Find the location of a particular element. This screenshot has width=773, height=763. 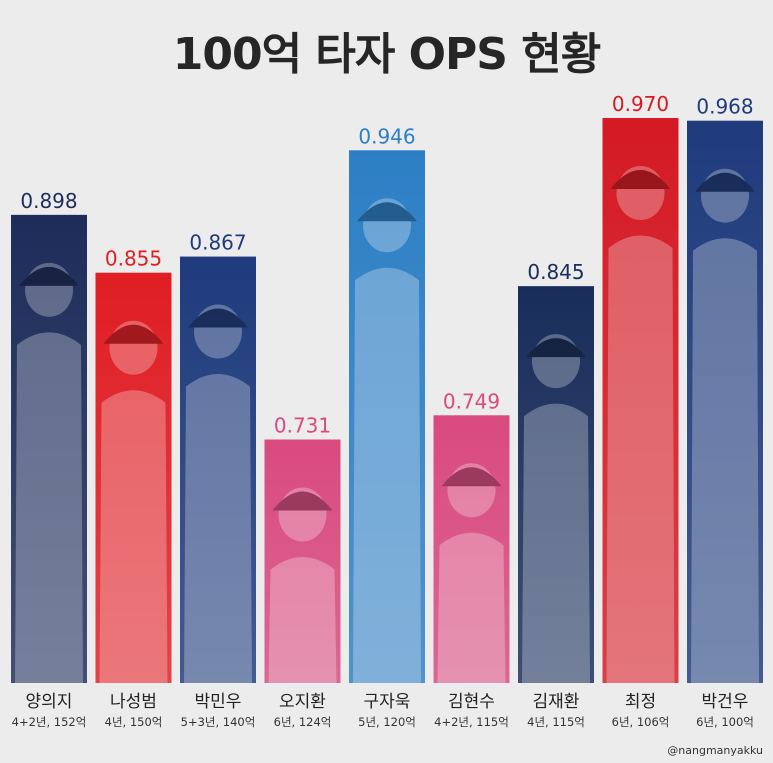

chart-title: 100억 타자 OPS 현황 is located at coordinates (387, 54).